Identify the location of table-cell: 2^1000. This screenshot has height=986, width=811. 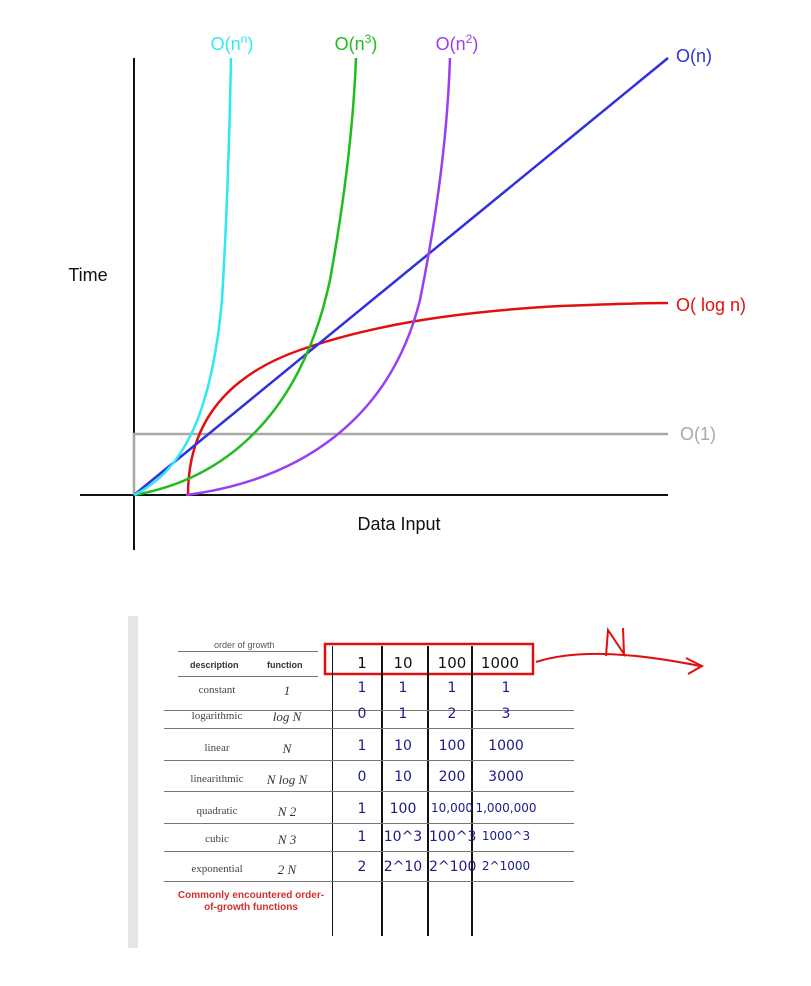
(506, 866).